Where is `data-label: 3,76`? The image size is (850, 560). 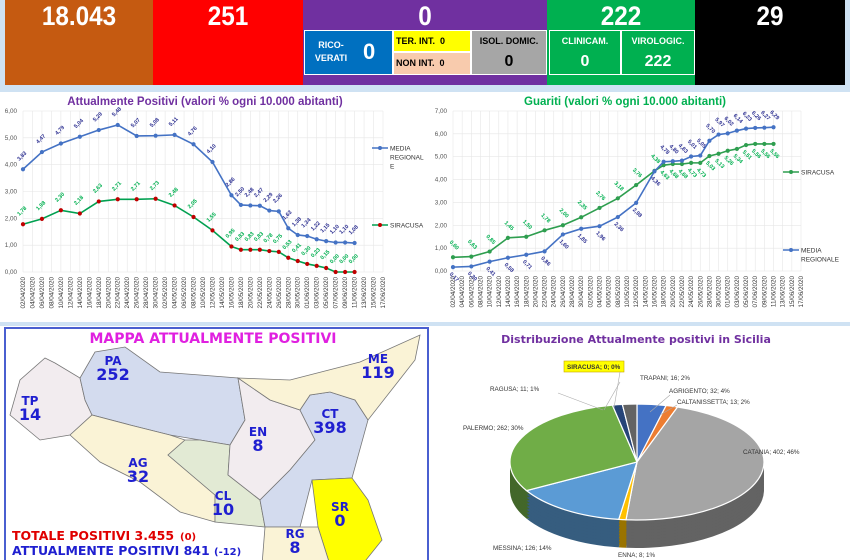 data-label: 3,76 is located at coordinates (637, 173).